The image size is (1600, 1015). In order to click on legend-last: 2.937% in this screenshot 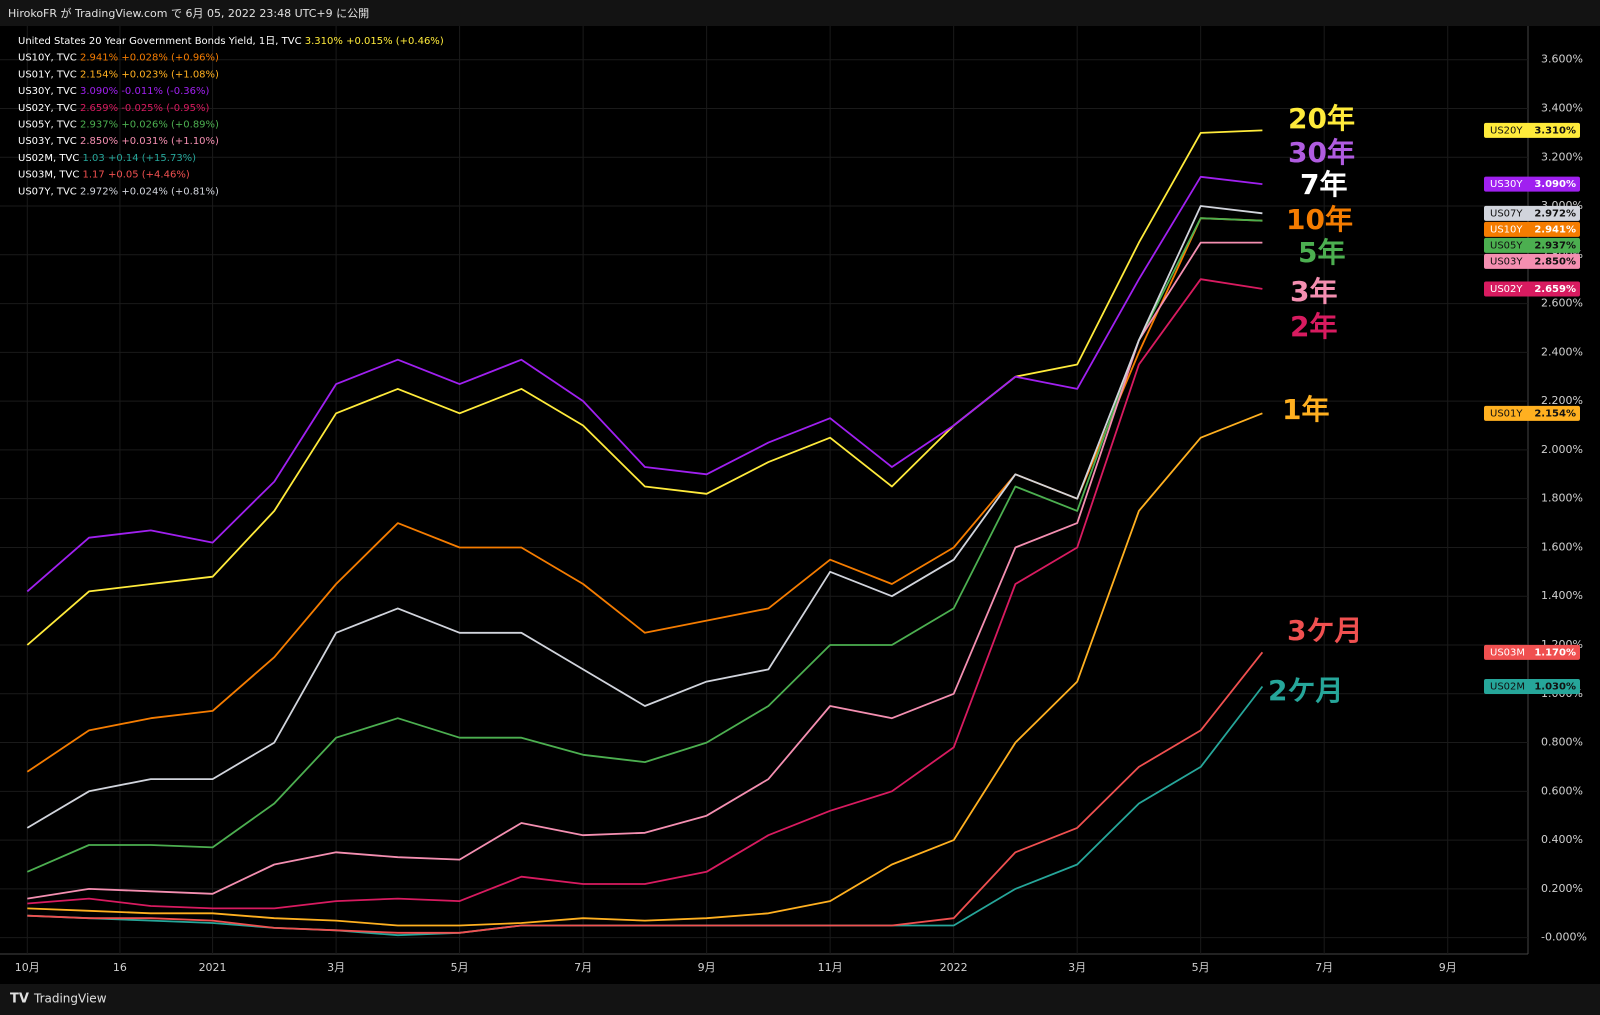, I will do `click(99, 125)`.